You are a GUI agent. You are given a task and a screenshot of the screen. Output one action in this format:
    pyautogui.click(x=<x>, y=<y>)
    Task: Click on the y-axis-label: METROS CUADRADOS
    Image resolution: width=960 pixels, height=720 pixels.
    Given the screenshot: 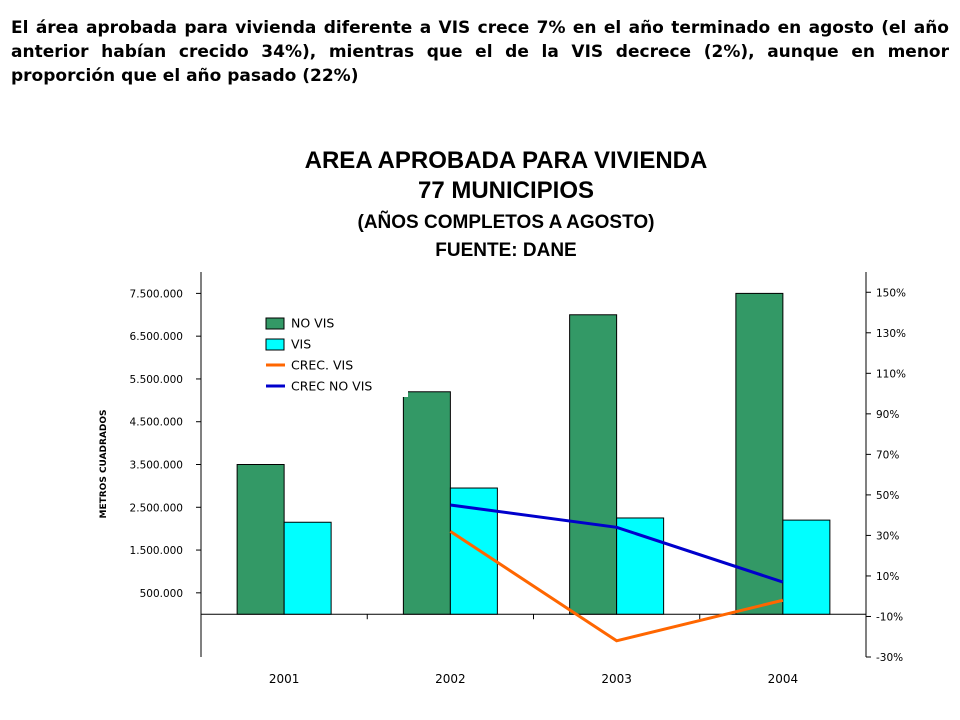 What is the action you would take?
    pyautogui.click(x=104, y=463)
    